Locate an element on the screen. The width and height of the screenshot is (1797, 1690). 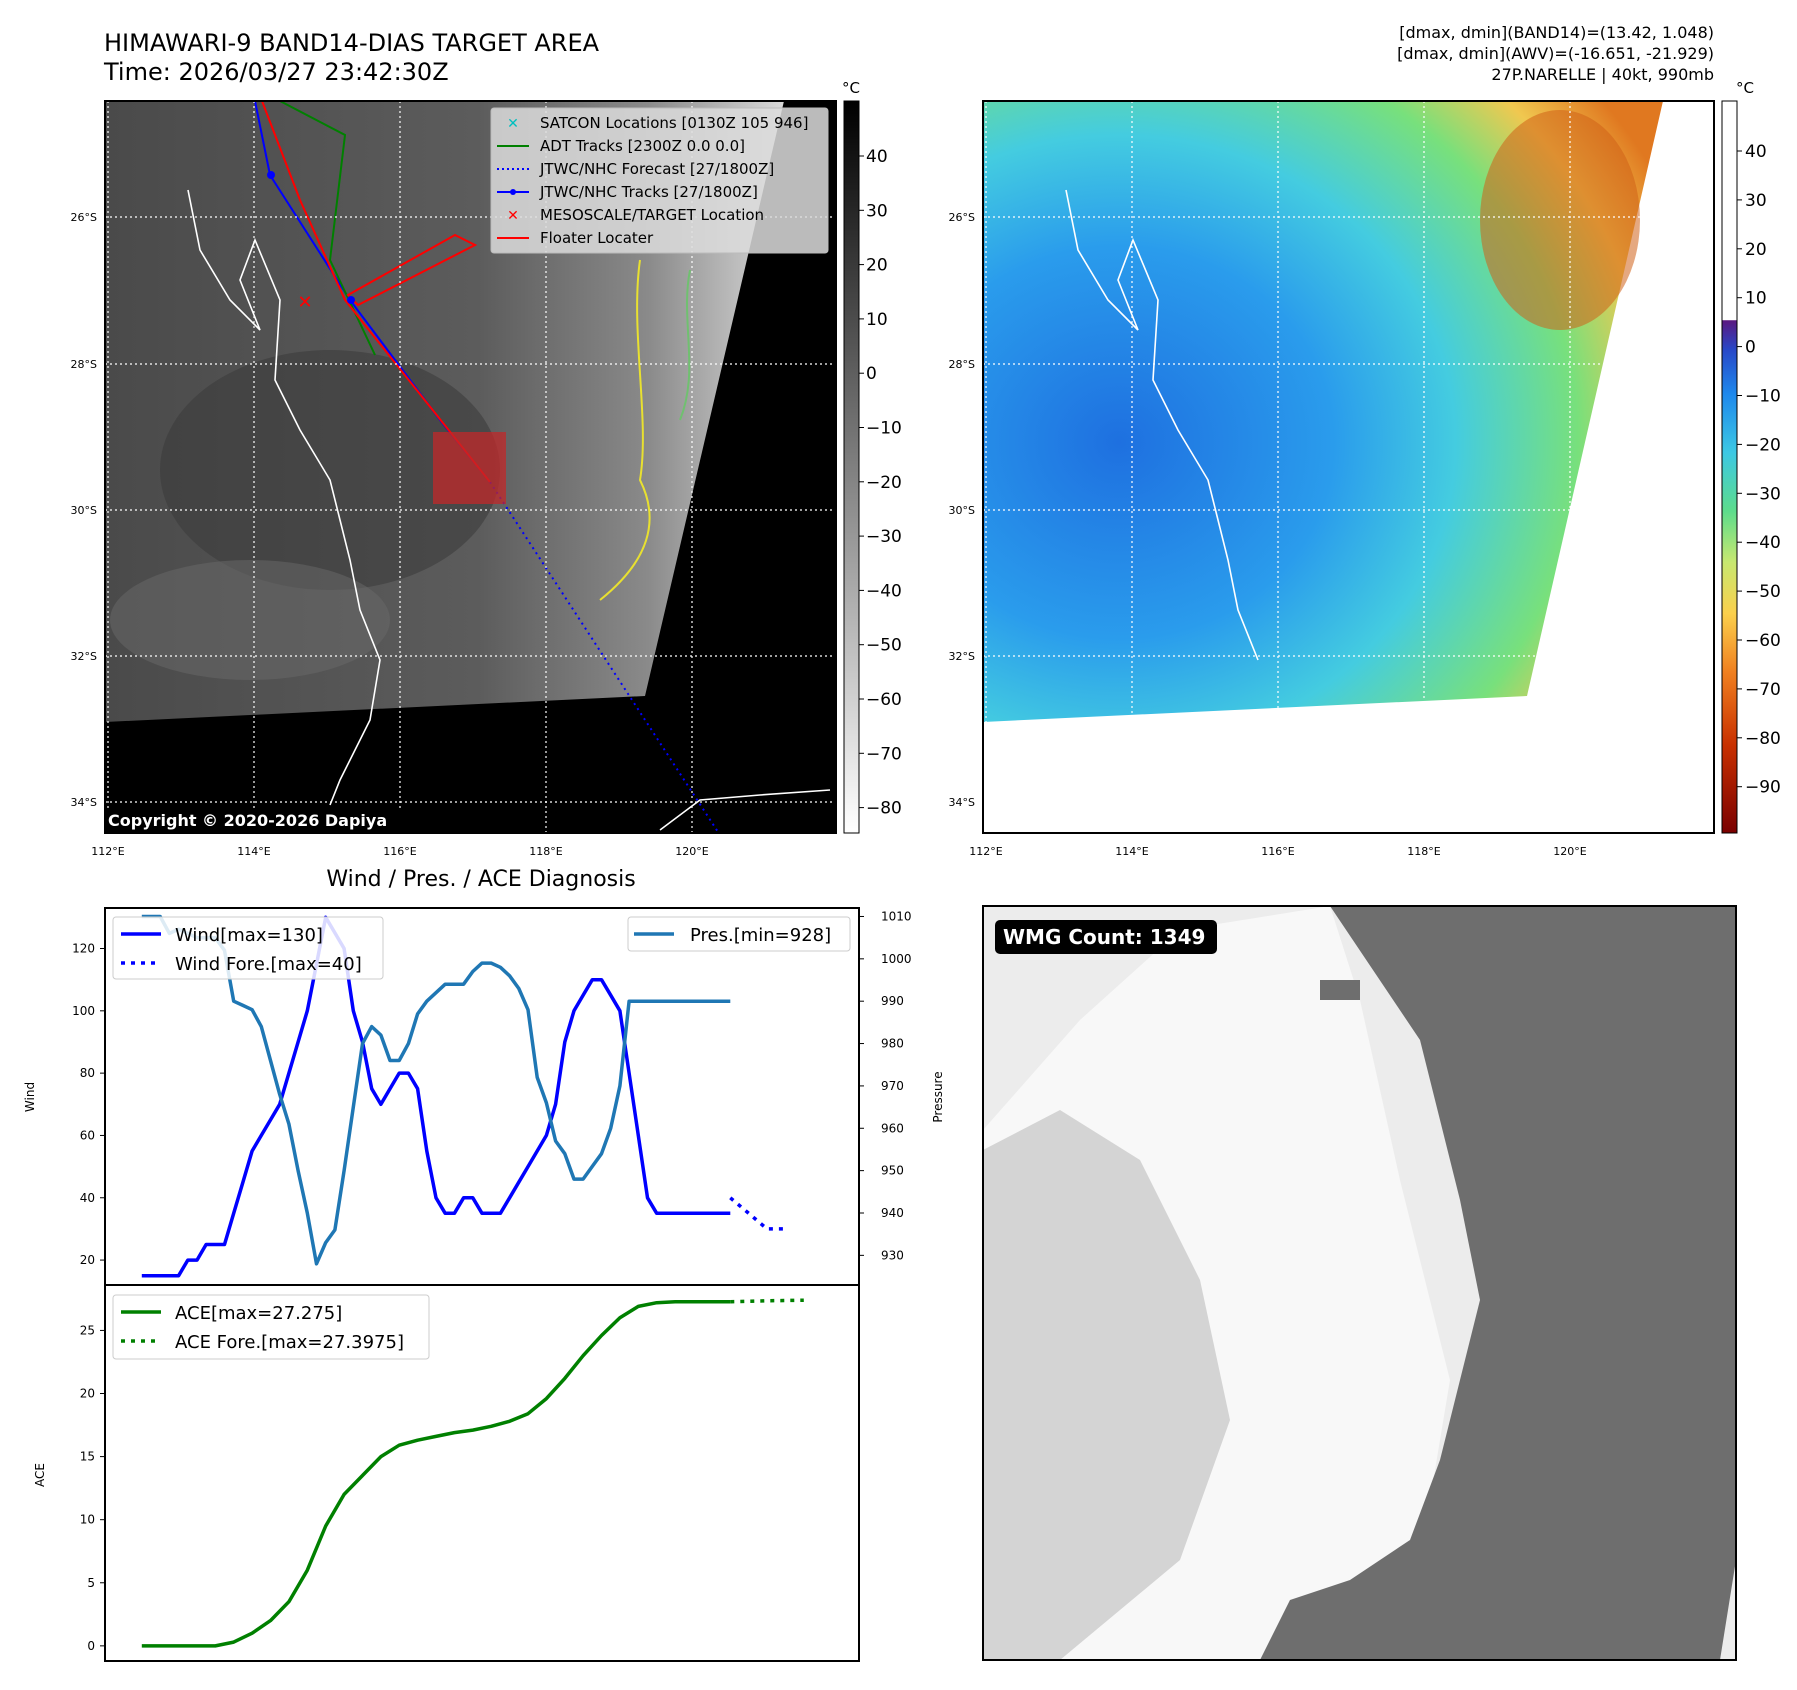
colorbar-gray-tick-label: −70 is located at coordinates (884, 754).